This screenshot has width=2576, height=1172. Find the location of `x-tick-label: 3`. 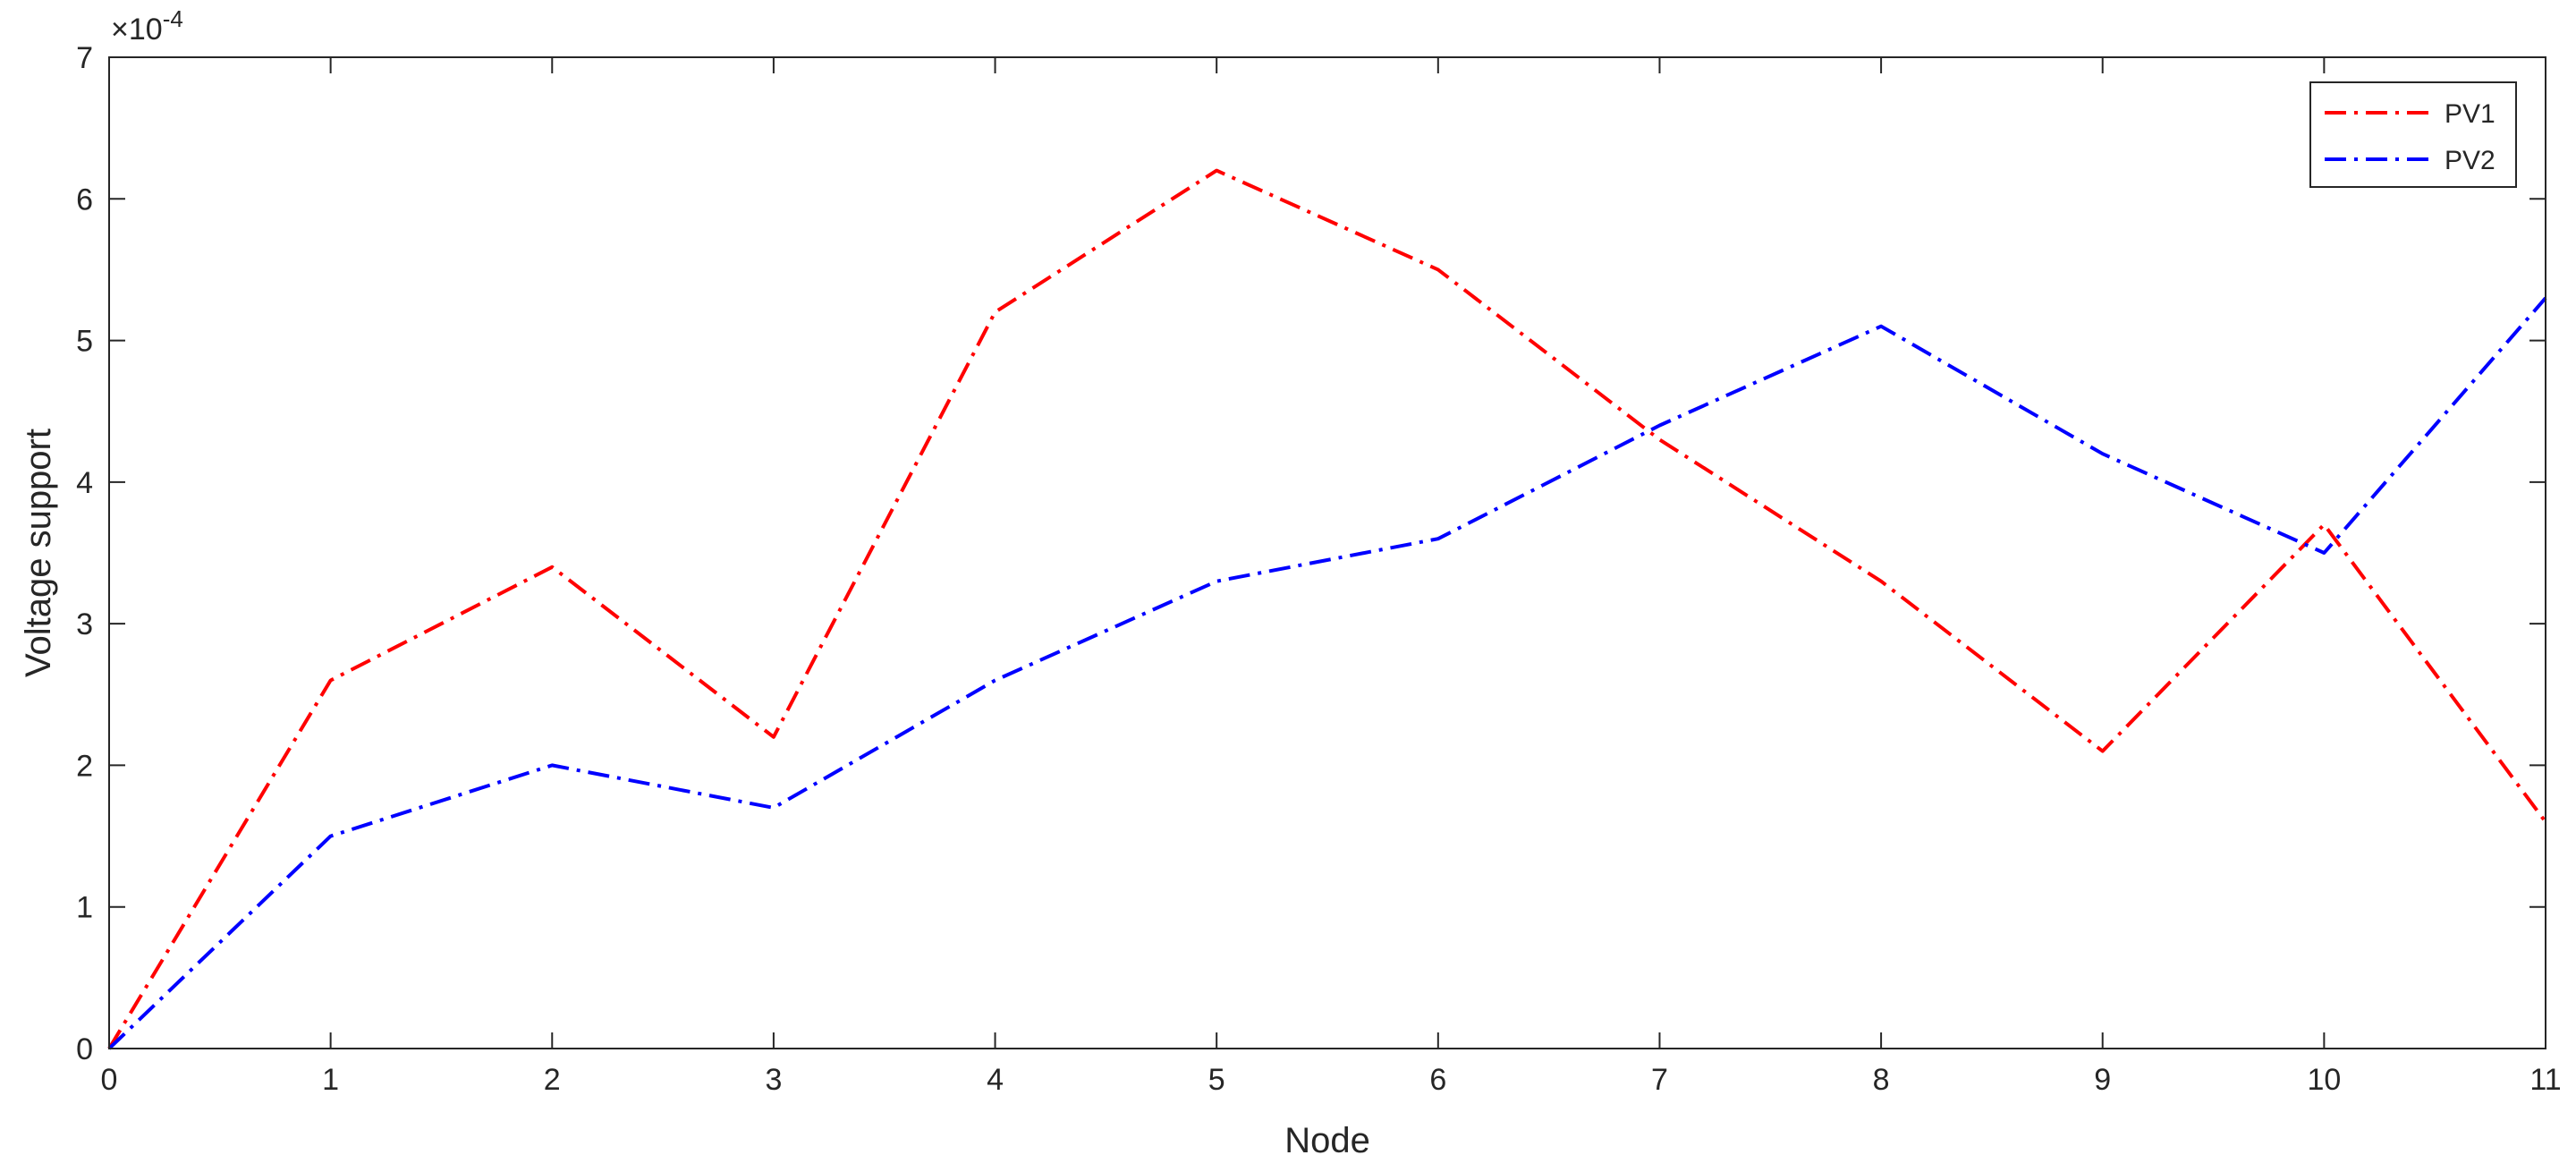

x-tick-label: 3 is located at coordinates (773, 1080).